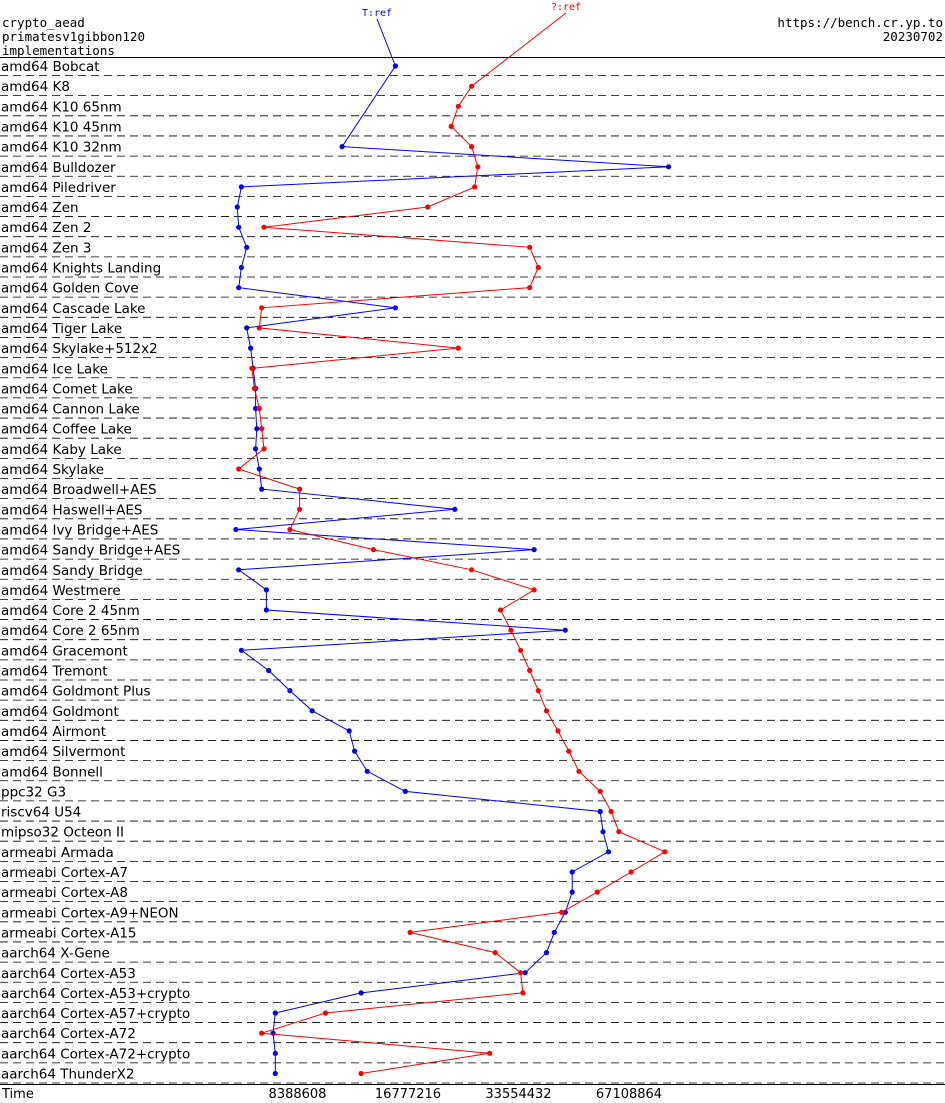 Image resolution: width=945 pixels, height=1103 pixels. What do you see at coordinates (81, 269) in the screenshot?
I see `category-label: amd64 Knights Landing` at bounding box center [81, 269].